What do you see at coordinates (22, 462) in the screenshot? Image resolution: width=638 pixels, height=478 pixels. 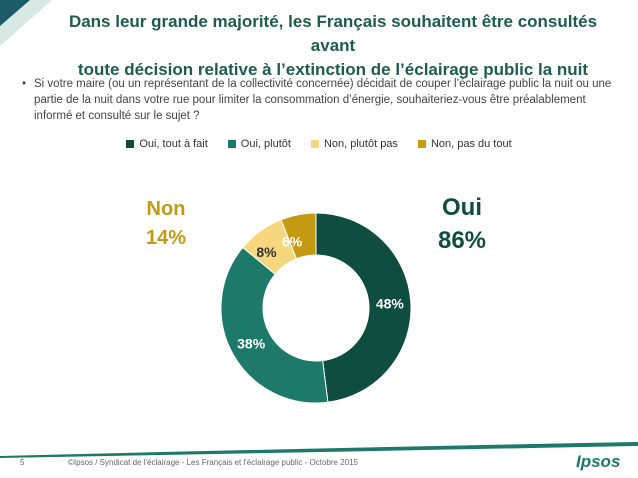 I see `page-number: 5` at bounding box center [22, 462].